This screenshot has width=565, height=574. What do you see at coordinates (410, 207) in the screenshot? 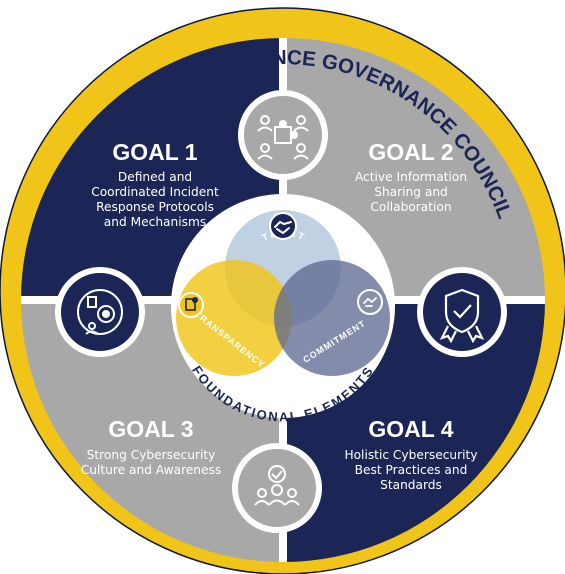
I see `goal-2-desc-line: Collaboration` at bounding box center [410, 207].